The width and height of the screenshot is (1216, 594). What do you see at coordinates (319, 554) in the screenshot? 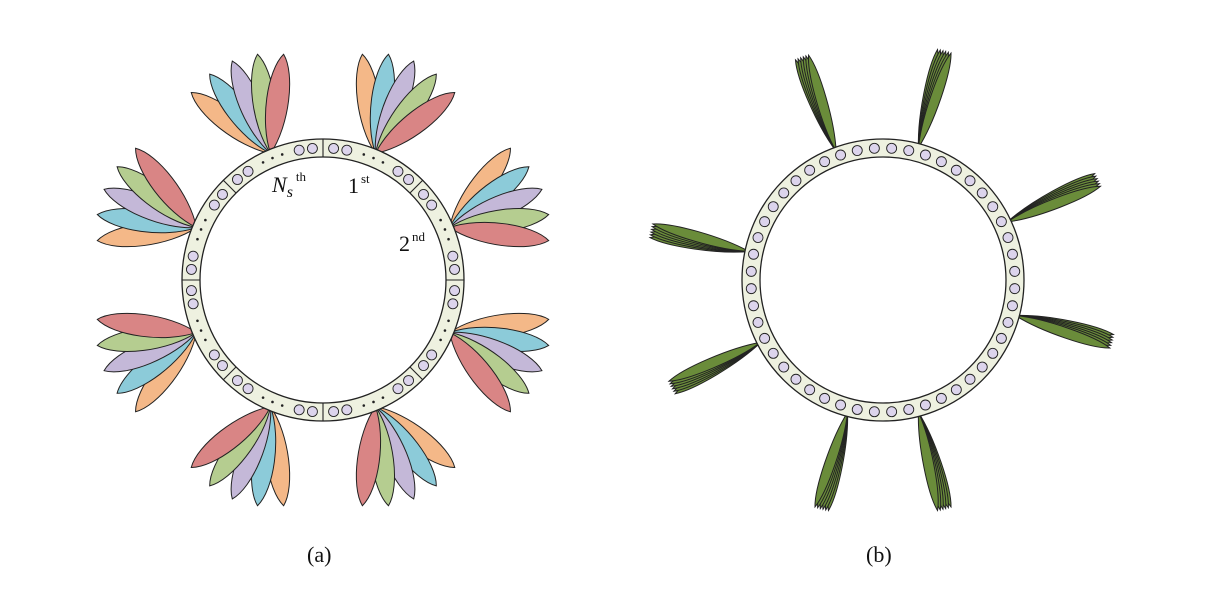
I see `caption-a: (a)` at bounding box center [319, 554].